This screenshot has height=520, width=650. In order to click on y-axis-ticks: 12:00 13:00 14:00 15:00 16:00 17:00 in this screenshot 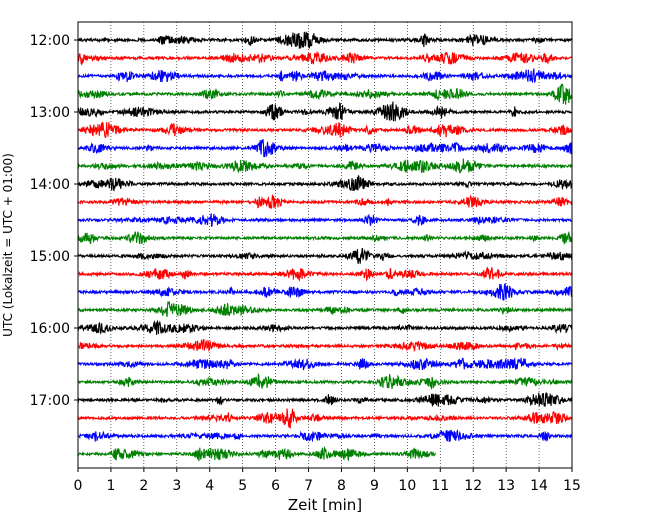, I will do `click(54, 221)`.